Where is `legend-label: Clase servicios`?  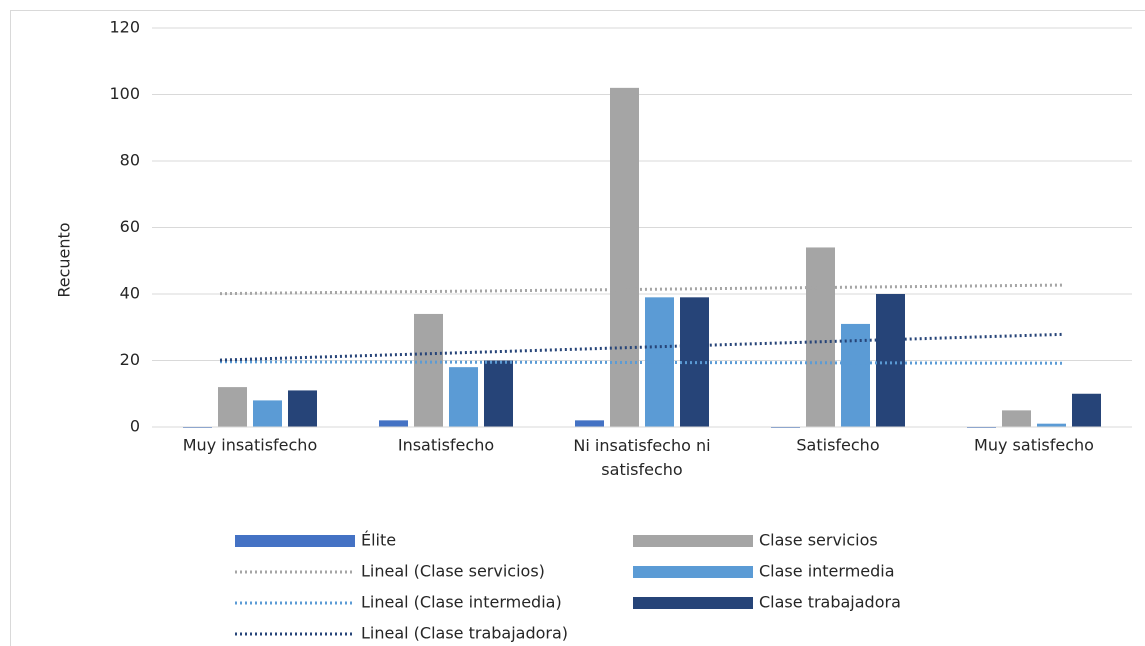
legend-label: Clase servicios is located at coordinates (818, 540).